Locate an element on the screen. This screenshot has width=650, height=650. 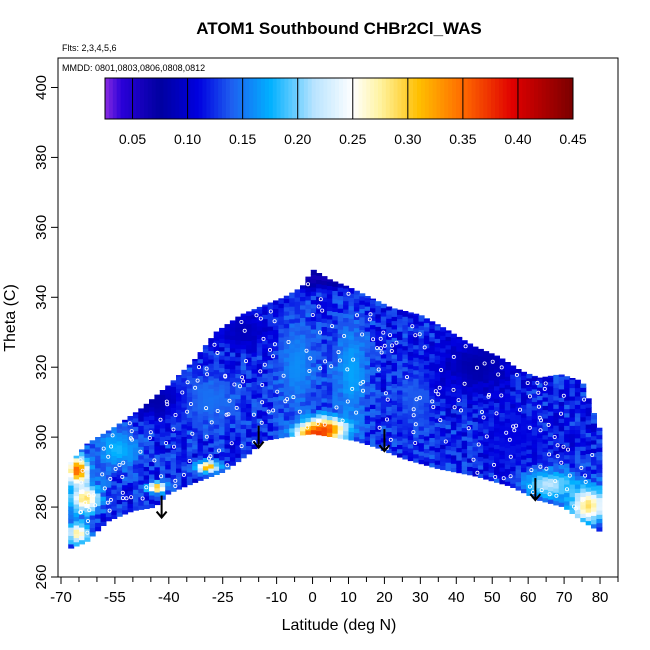
y-tick-label: 300 is located at coordinates (41, 437).